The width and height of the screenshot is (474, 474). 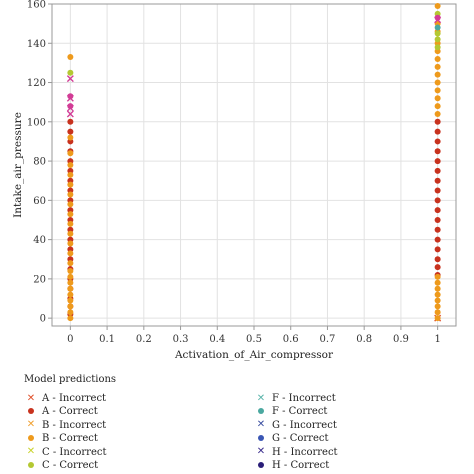 What do you see at coordinates (39, 279) in the screenshot?
I see `y-tick-label: 20` at bounding box center [39, 279].